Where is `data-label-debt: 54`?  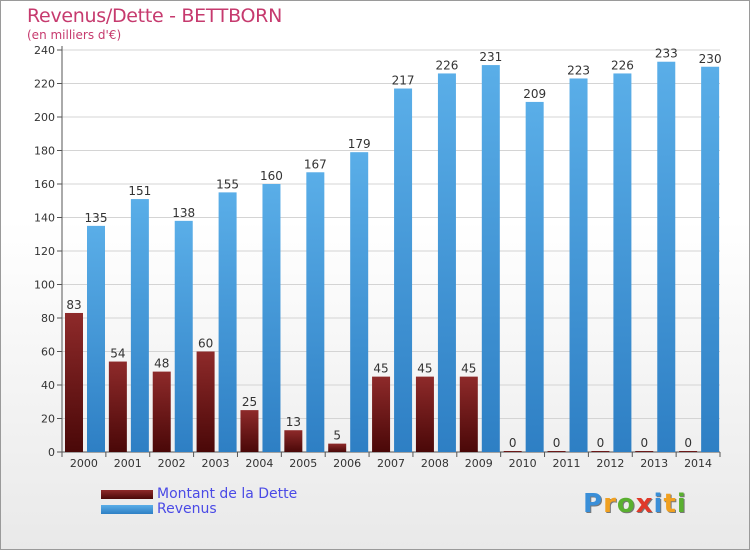 data-label-debt: 54 is located at coordinates (117, 354).